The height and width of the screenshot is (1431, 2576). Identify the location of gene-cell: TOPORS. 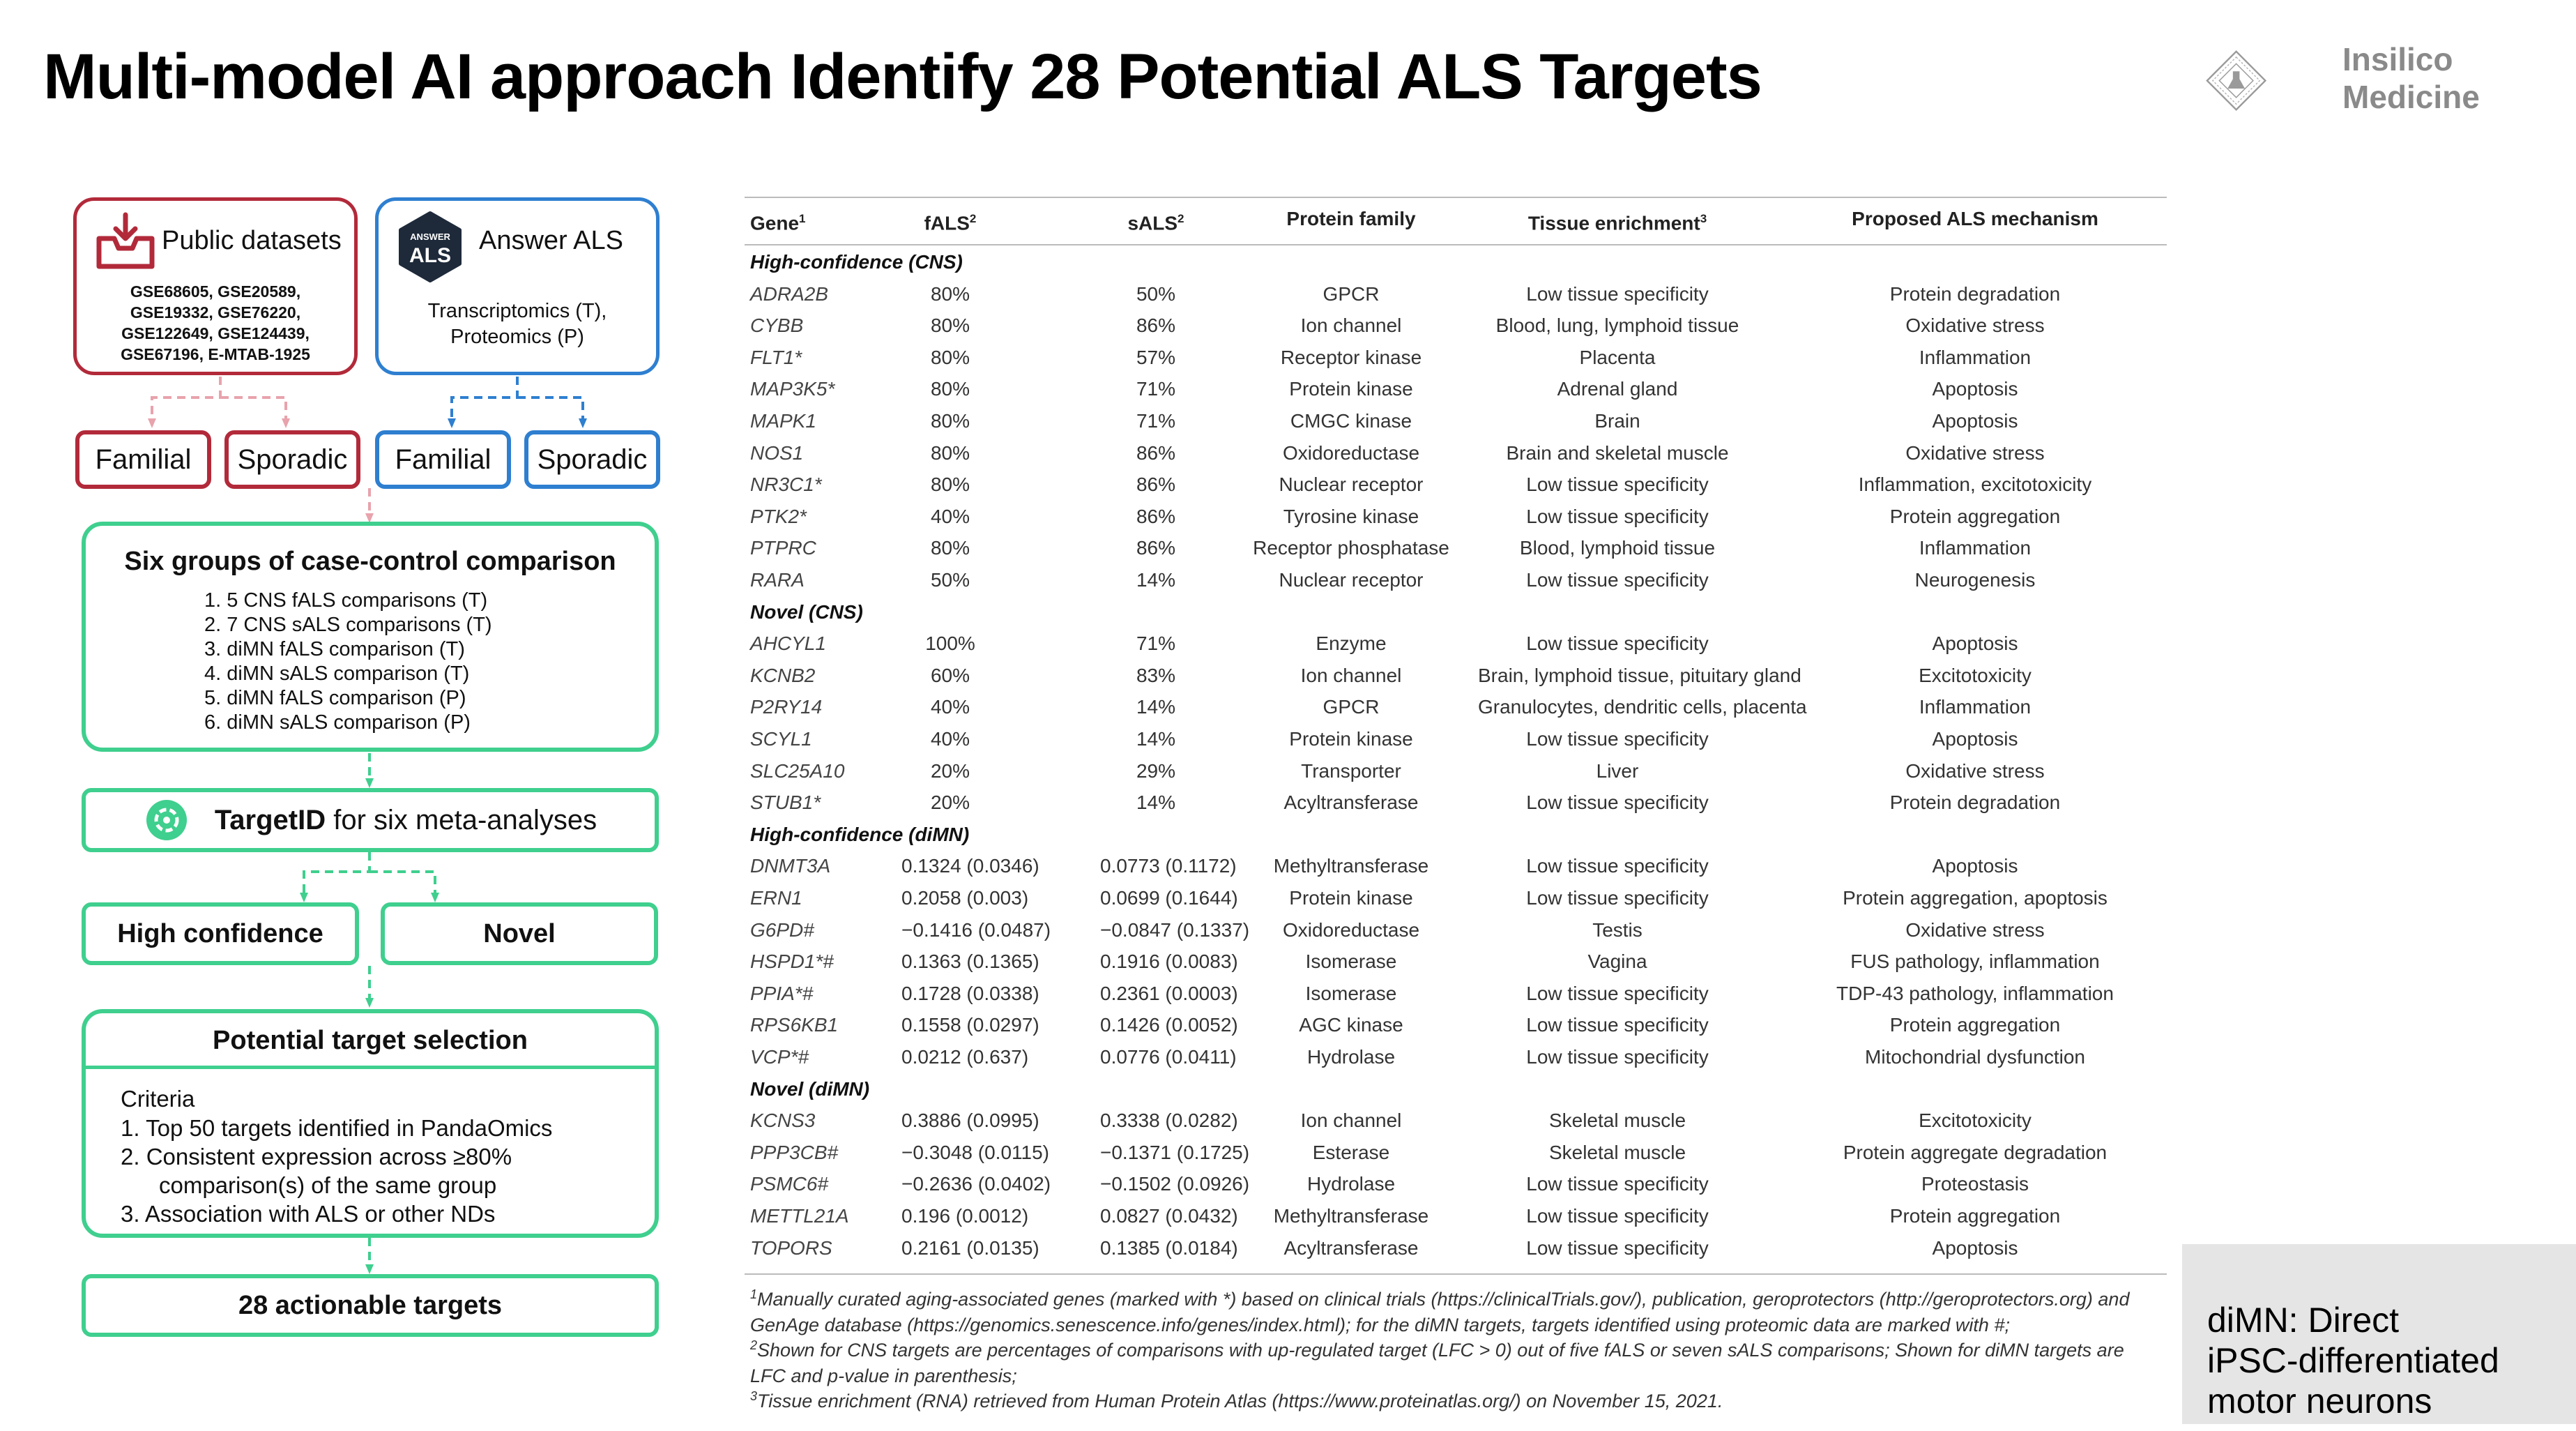
(791, 1247).